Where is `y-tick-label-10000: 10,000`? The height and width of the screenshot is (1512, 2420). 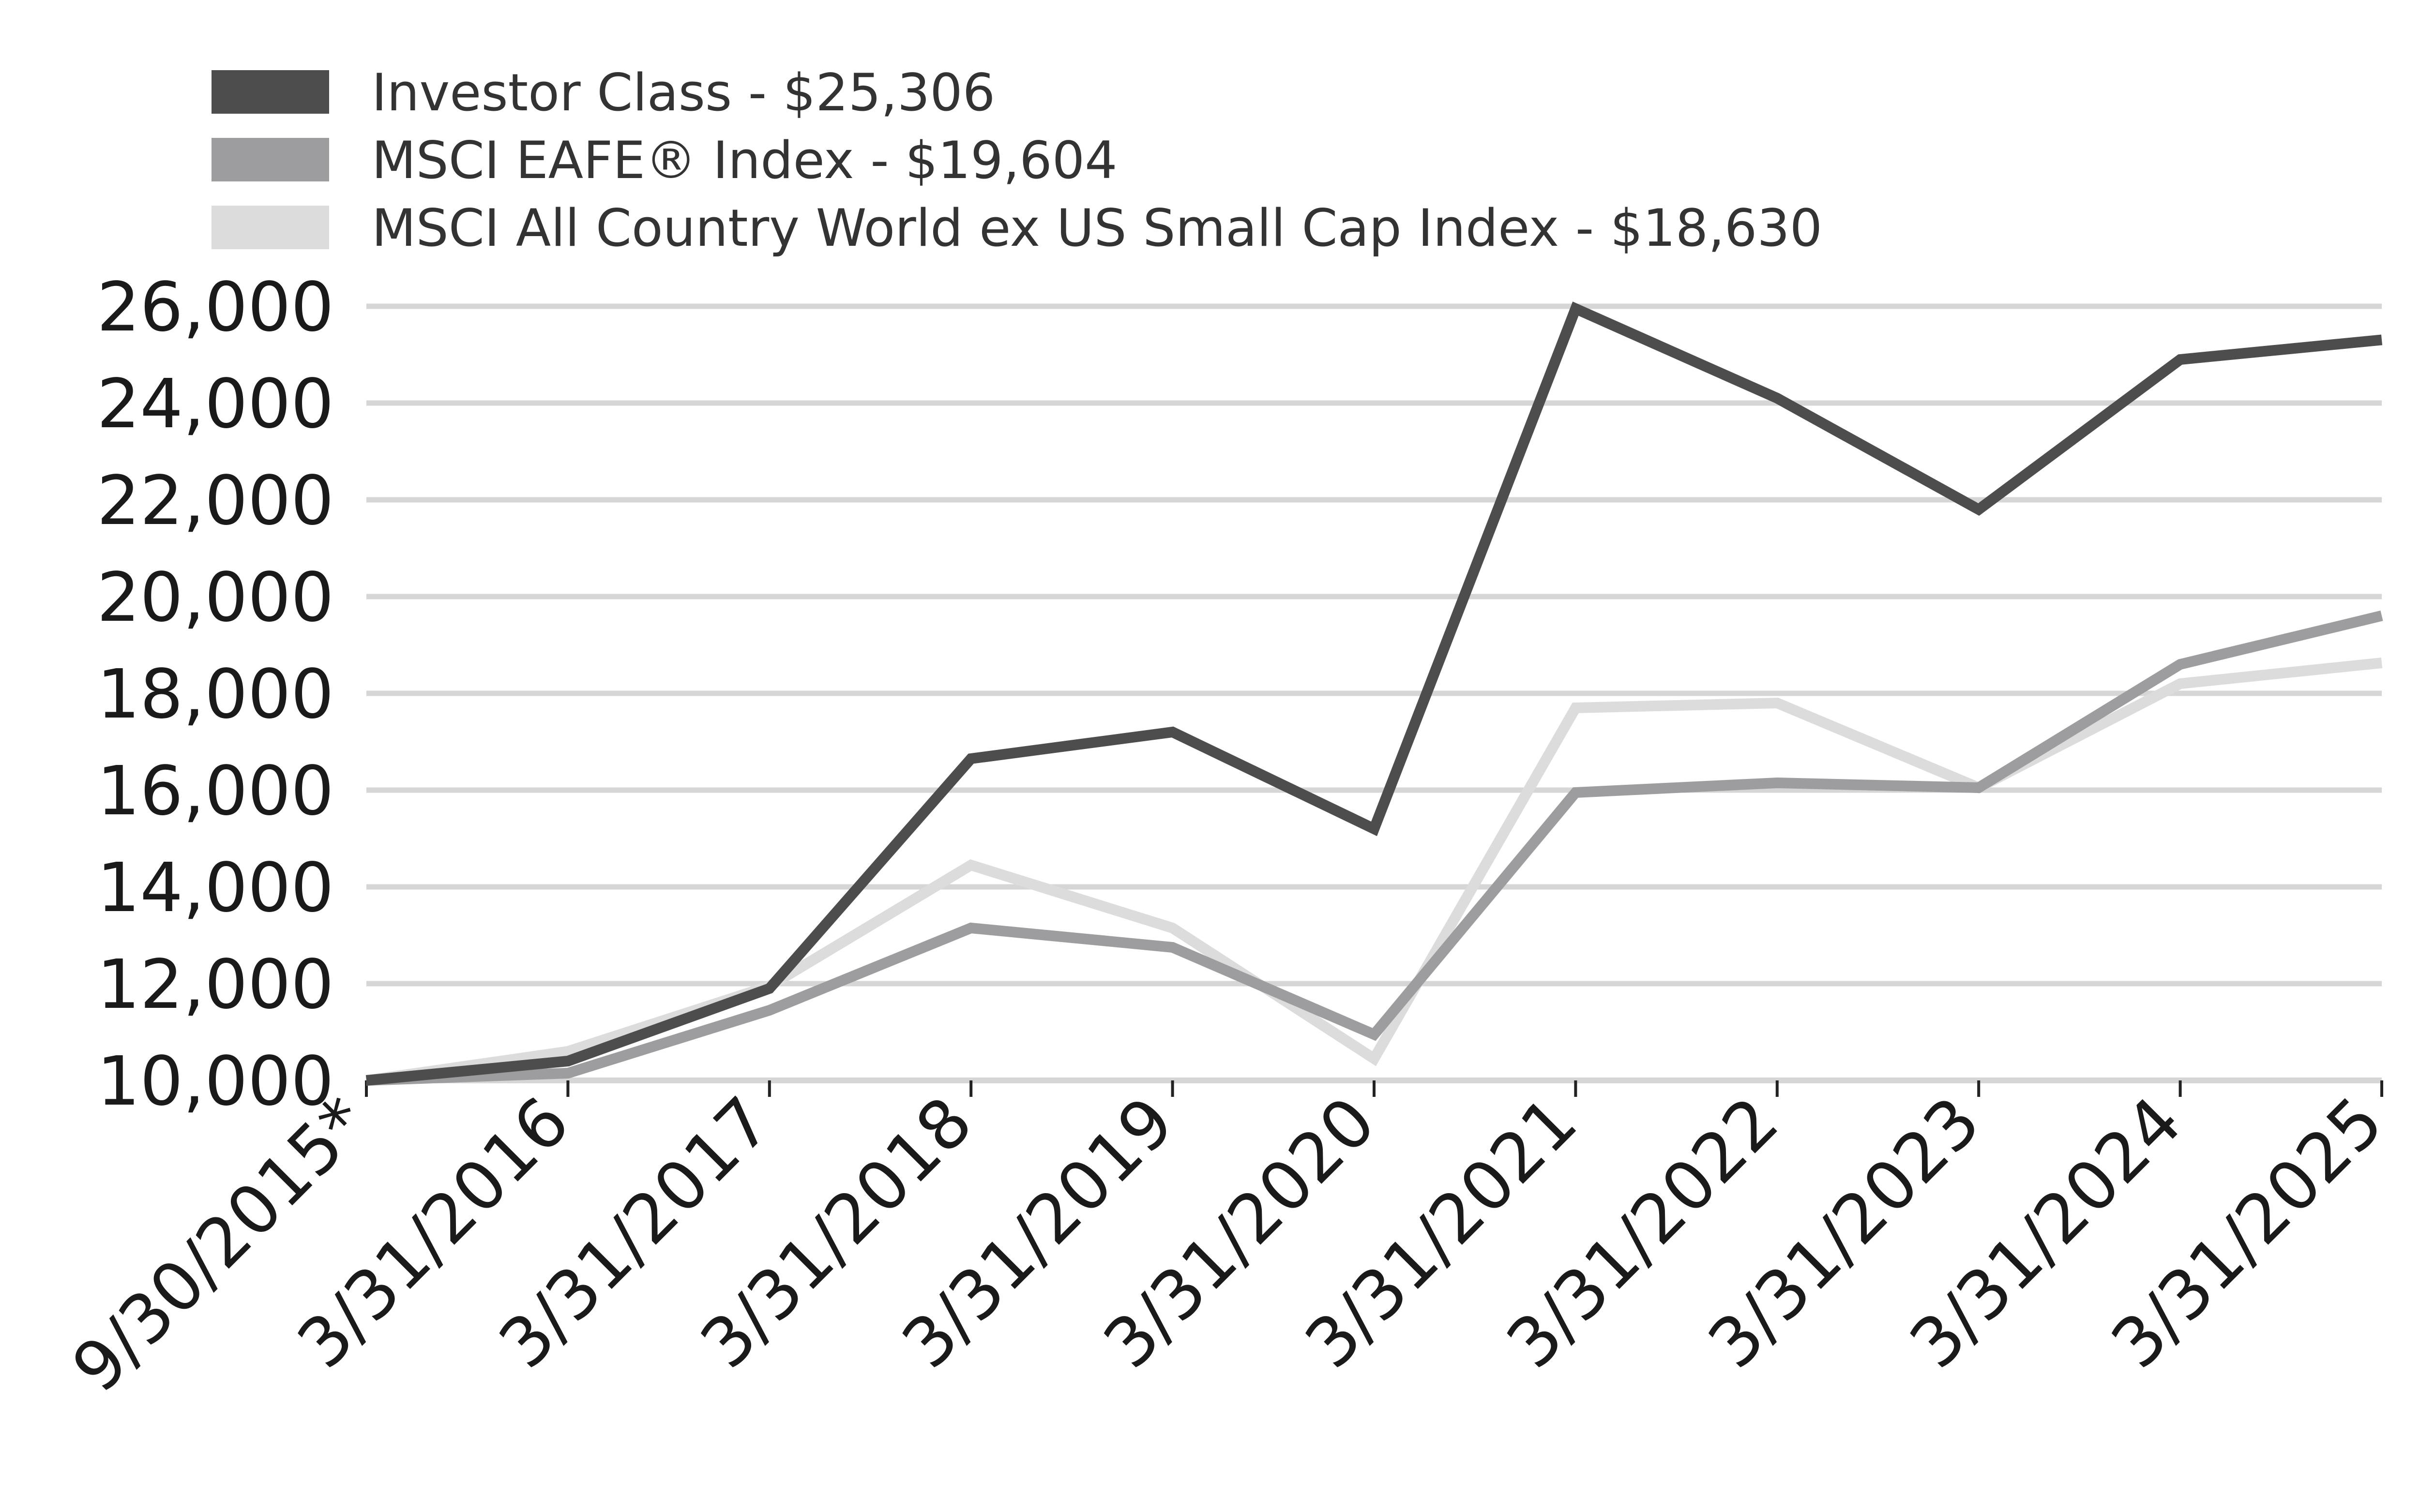 y-tick-label-10000: 10,000 is located at coordinates (215, 1081).